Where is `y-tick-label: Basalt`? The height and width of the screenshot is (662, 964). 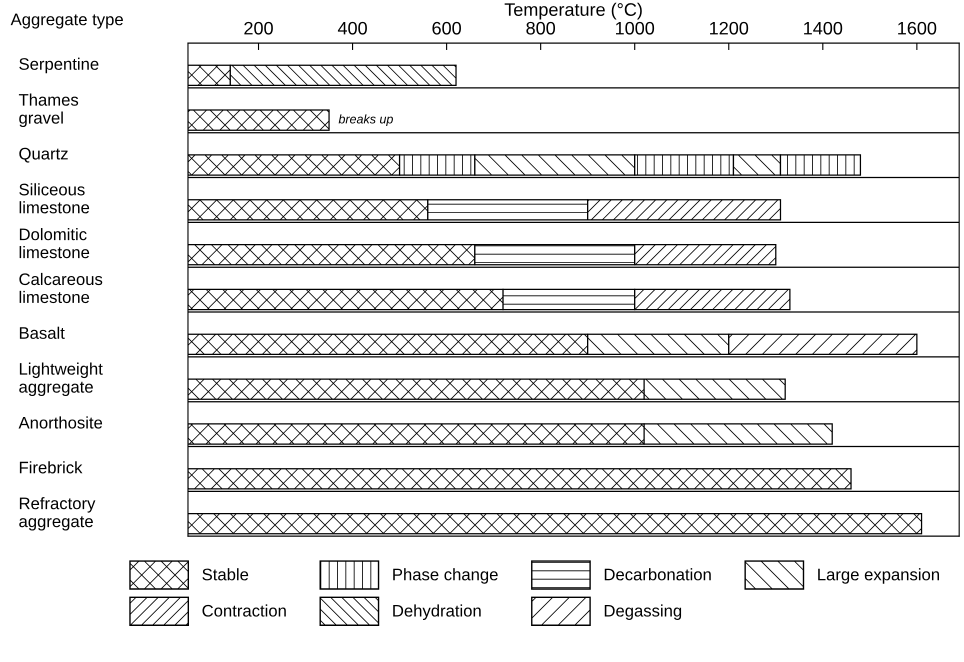
y-tick-label: Basalt is located at coordinates (42, 332).